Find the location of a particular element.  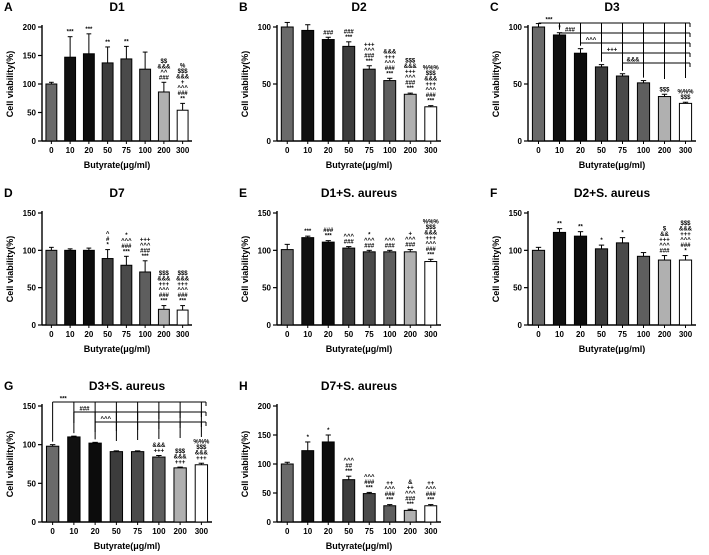

x-tick-label: 200 is located at coordinates (411, 531).